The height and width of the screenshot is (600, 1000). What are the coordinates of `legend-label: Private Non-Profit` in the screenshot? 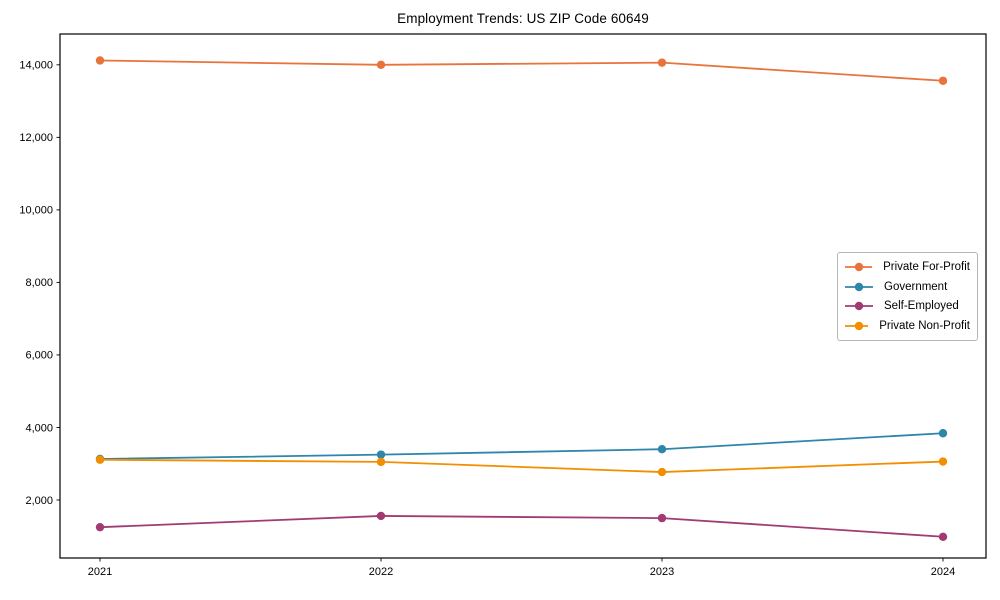 It's located at (924, 326).